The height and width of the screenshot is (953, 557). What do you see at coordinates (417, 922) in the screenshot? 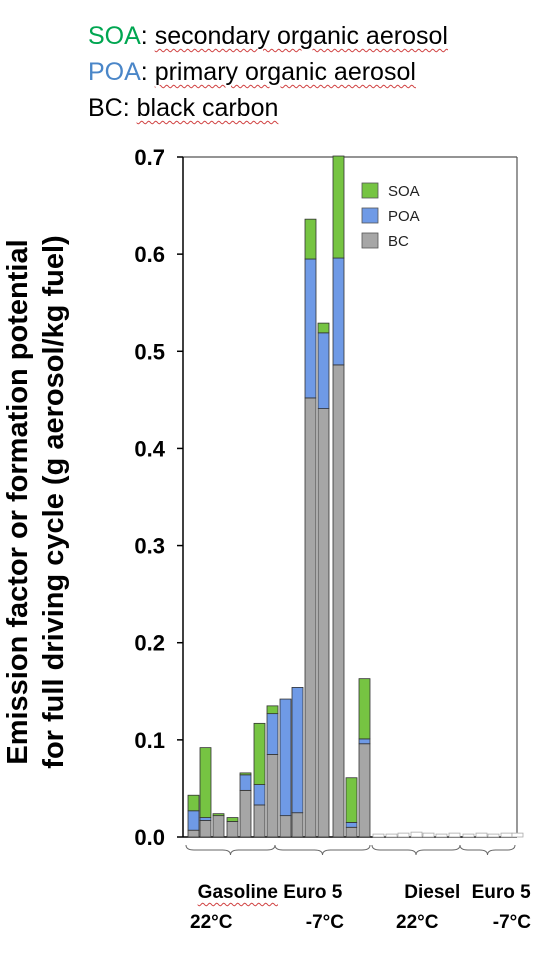
I see `diesel-temp-22: 22°C` at bounding box center [417, 922].